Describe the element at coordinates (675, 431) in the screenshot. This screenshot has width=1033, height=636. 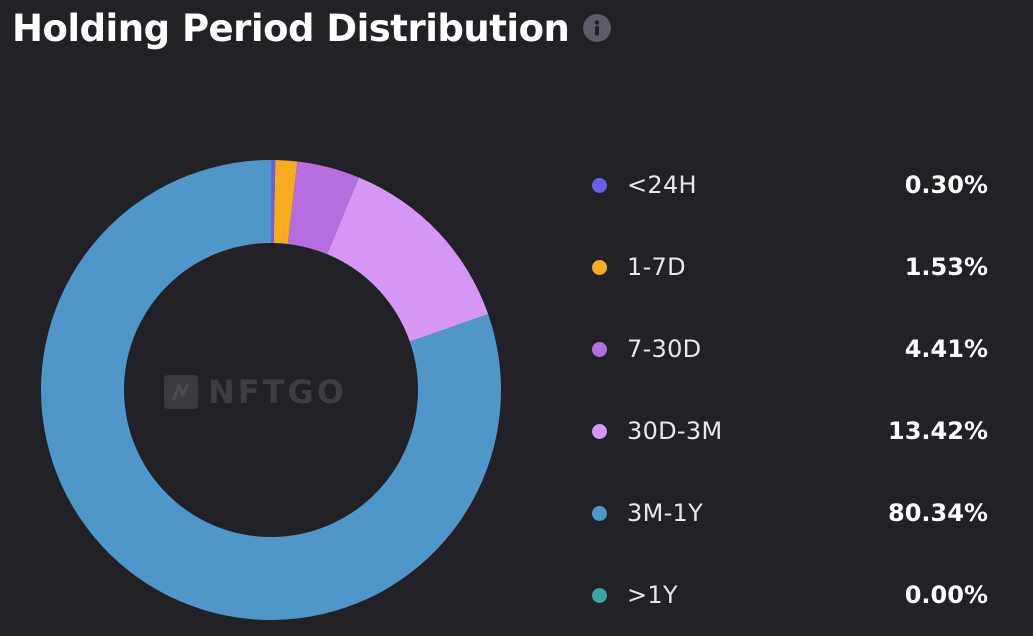
I see `legend-label: 30D-3M` at that location.